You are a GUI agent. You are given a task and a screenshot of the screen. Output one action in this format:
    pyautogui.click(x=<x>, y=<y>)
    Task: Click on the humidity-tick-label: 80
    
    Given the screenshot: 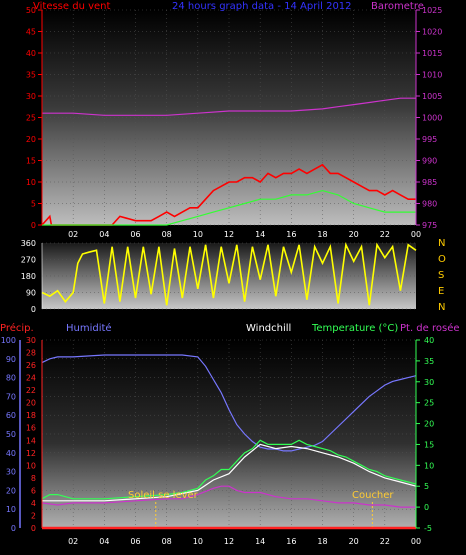 What is the action you would take?
    pyautogui.click(x=11, y=378)
    